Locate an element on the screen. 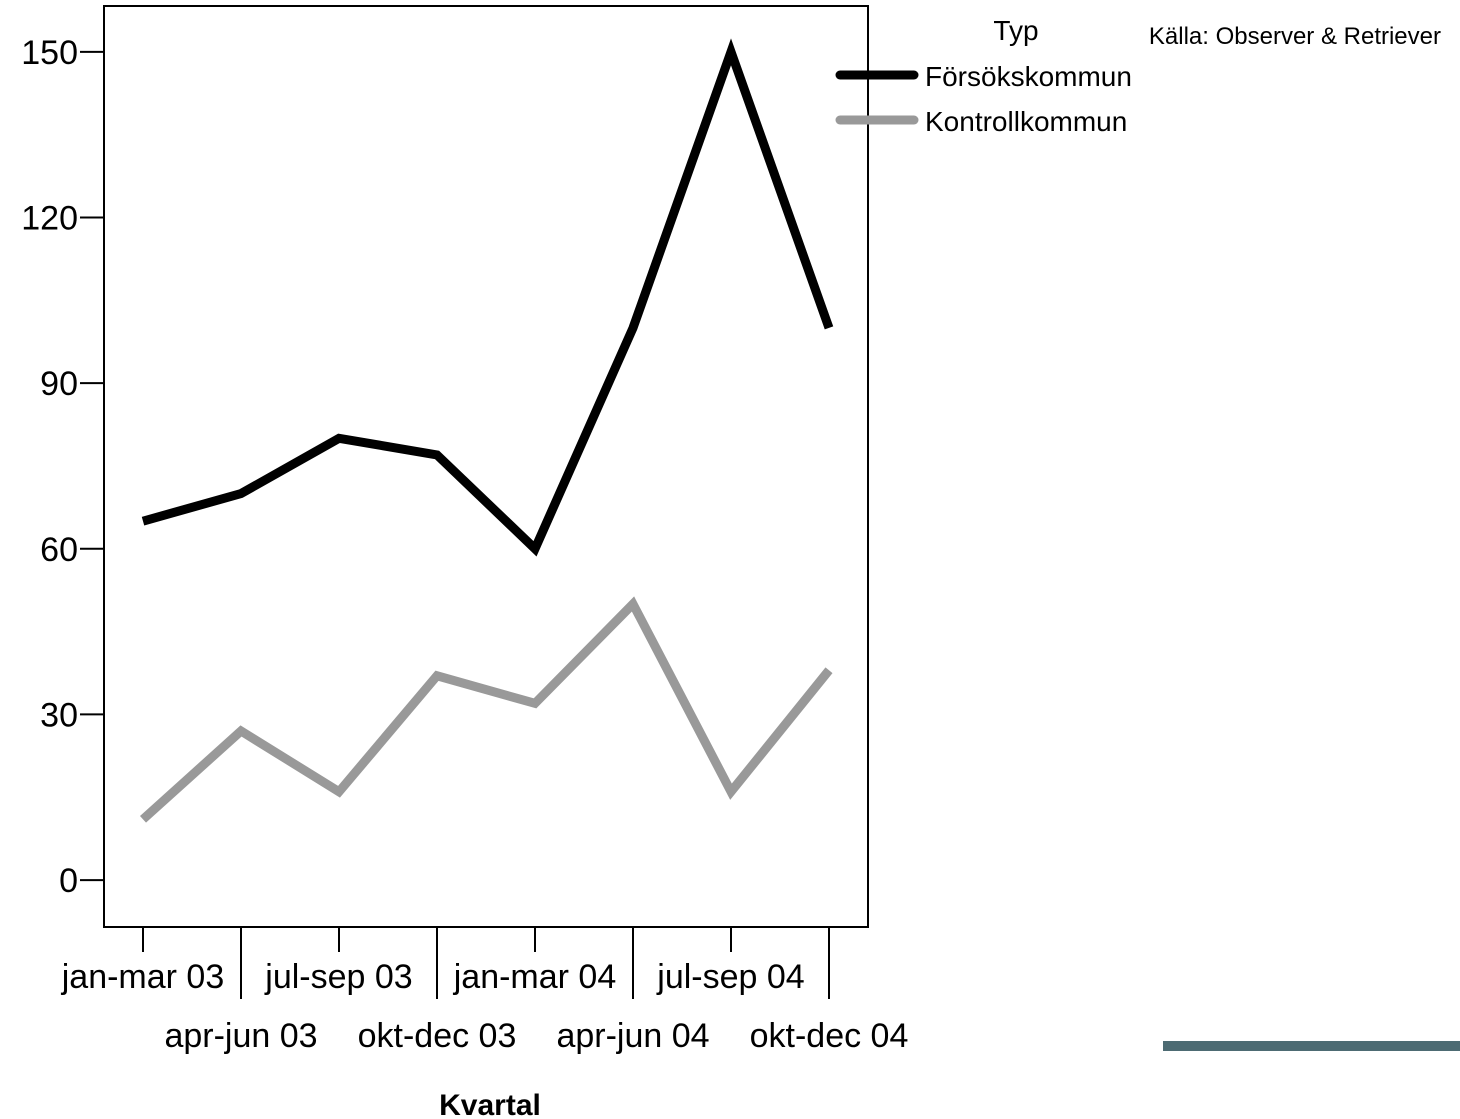  legend-entry-label: Försökskommun is located at coordinates (1028, 76).